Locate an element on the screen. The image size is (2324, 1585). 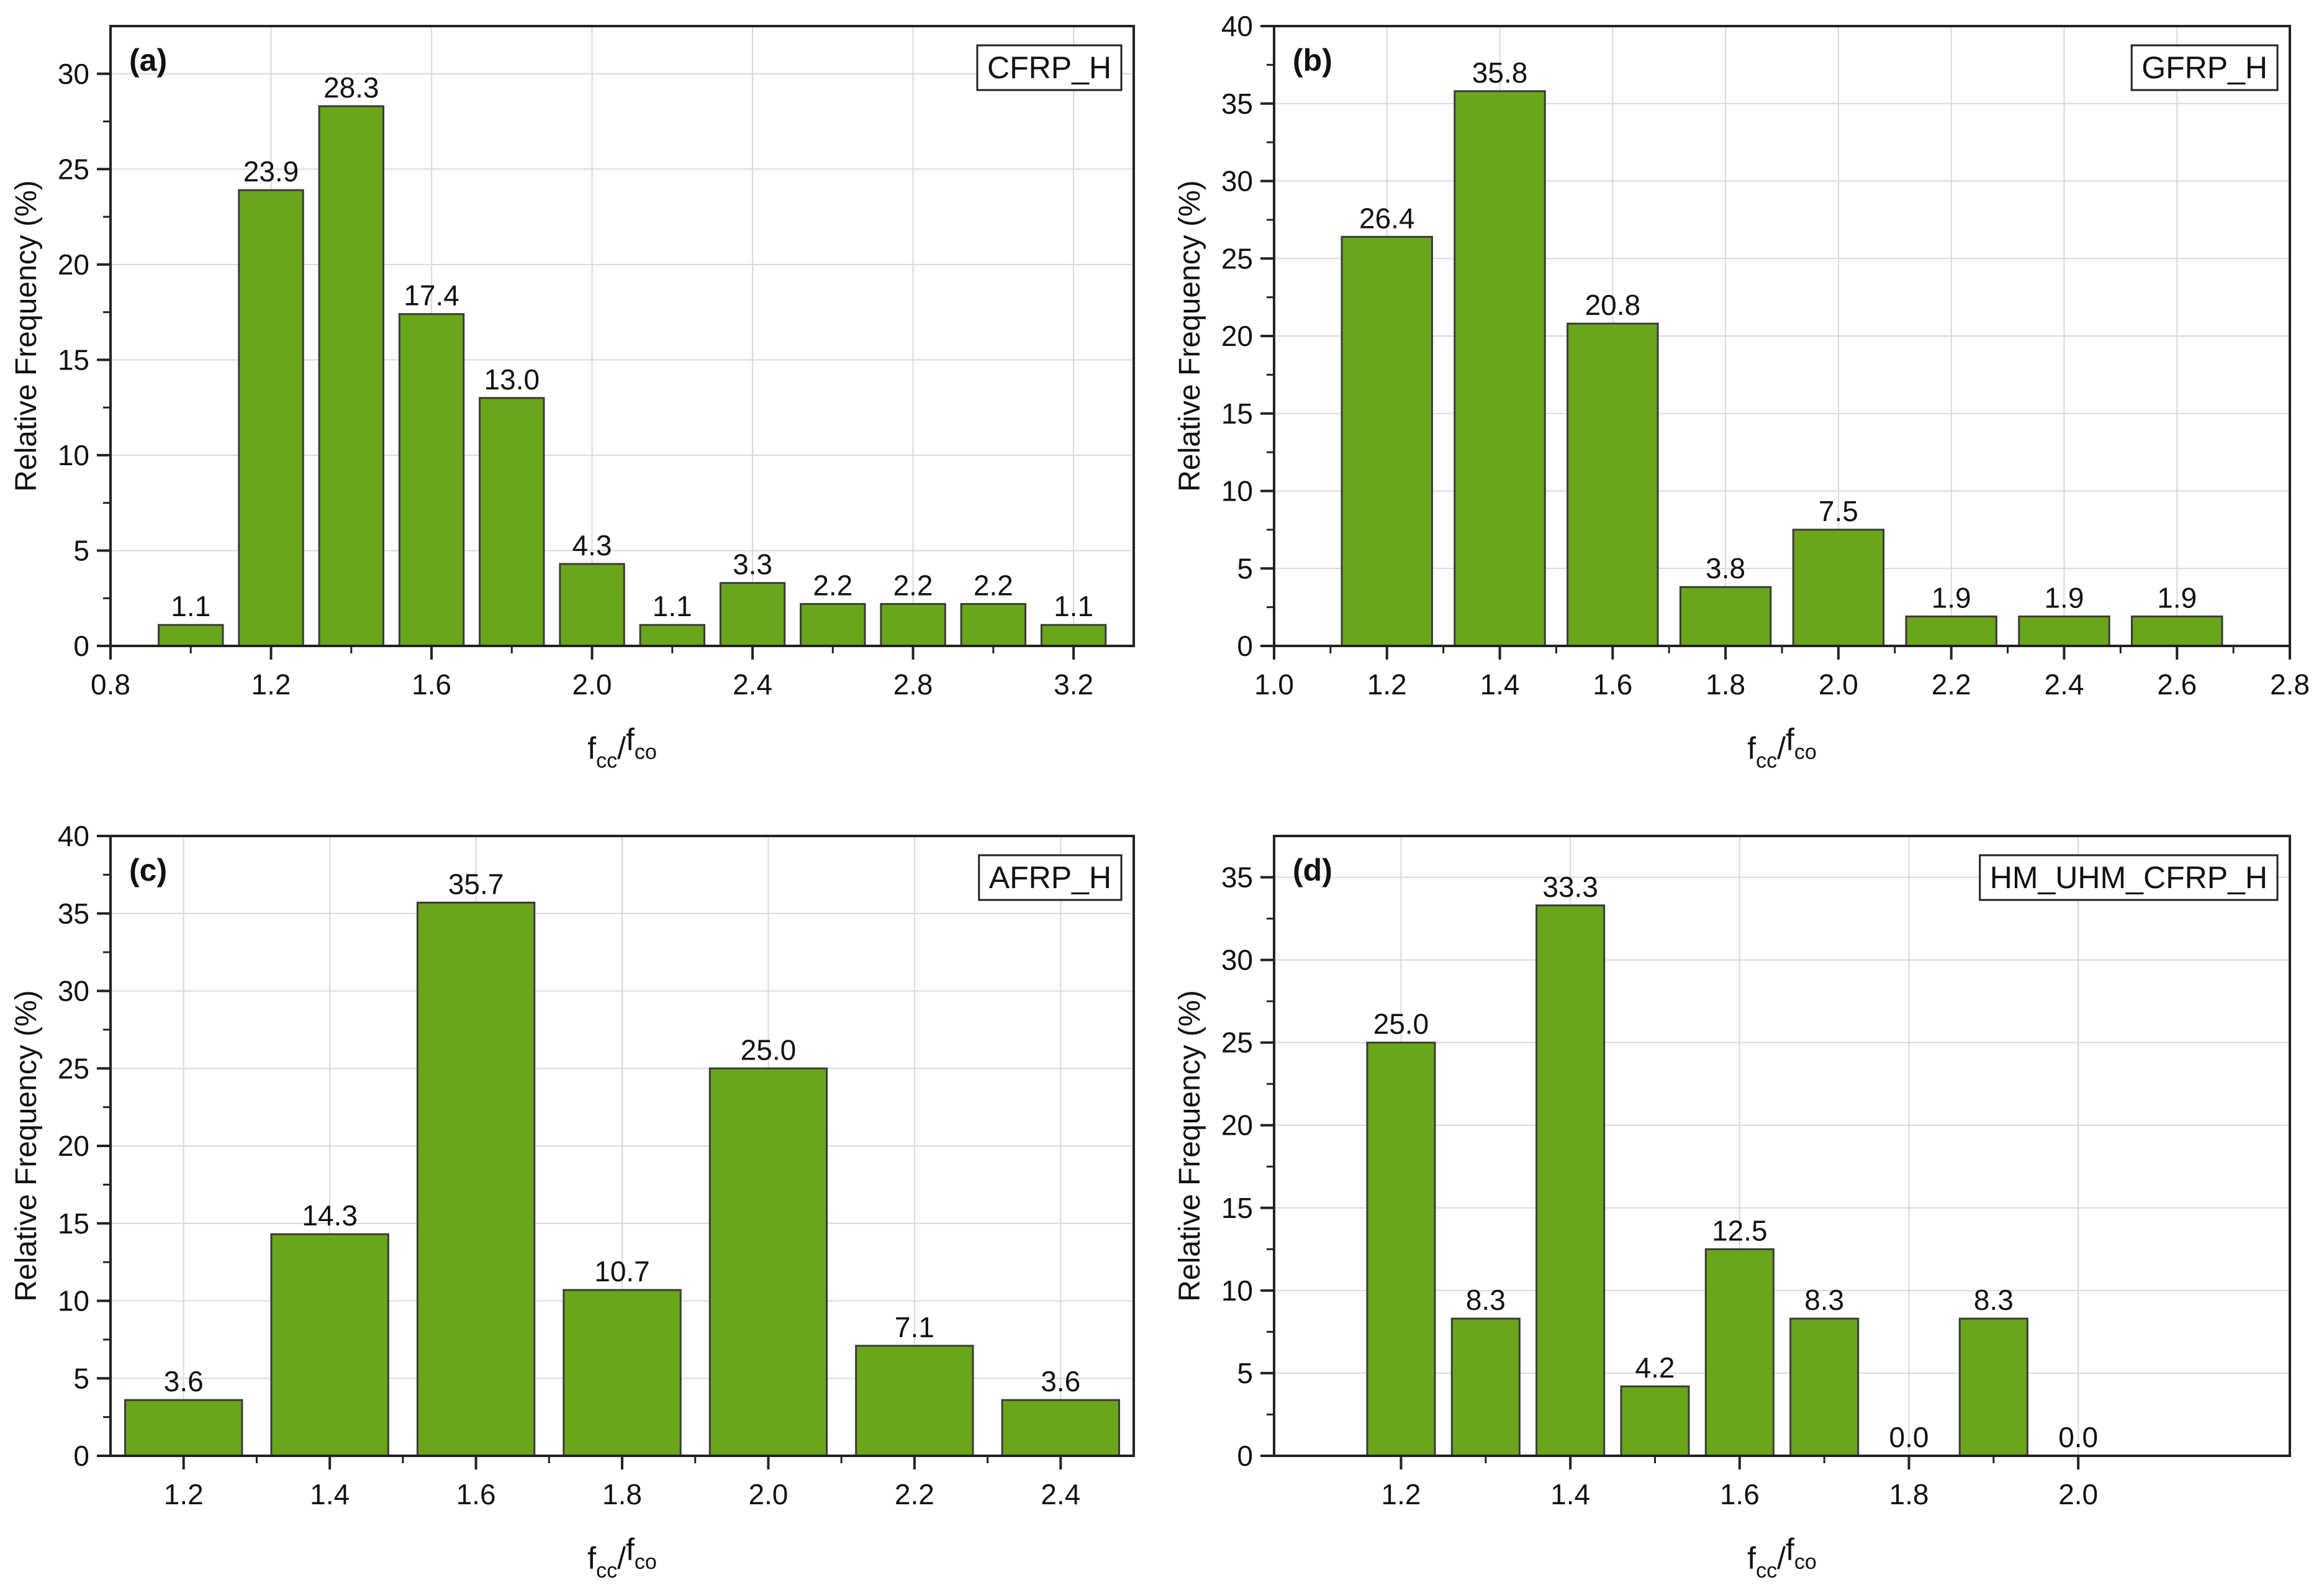
bar-value-label: 17.4 is located at coordinates (431, 295).